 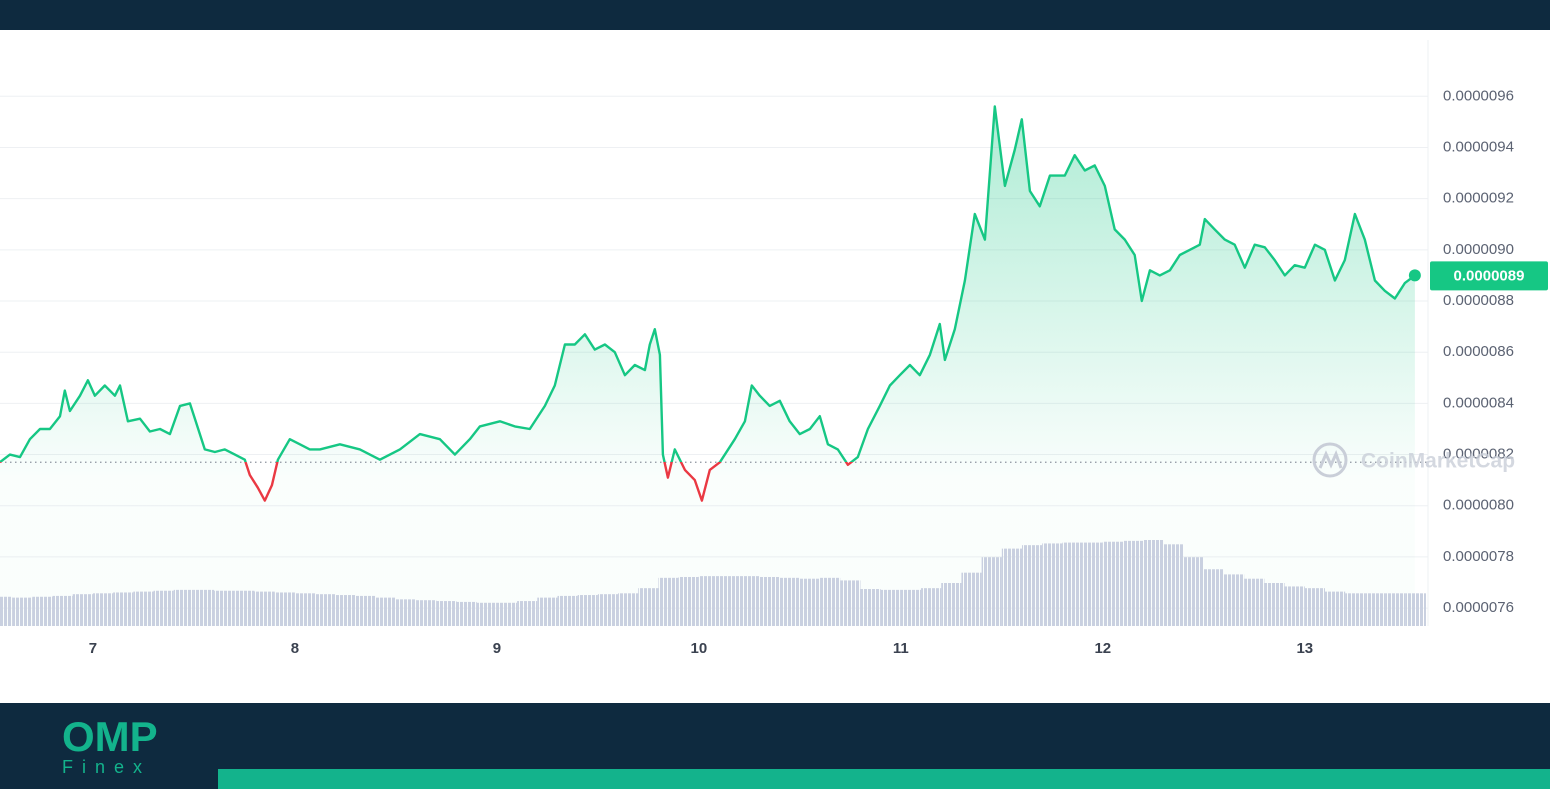 I want to click on watermark-text: CoinMarketCap, so click(x=1438, y=461).